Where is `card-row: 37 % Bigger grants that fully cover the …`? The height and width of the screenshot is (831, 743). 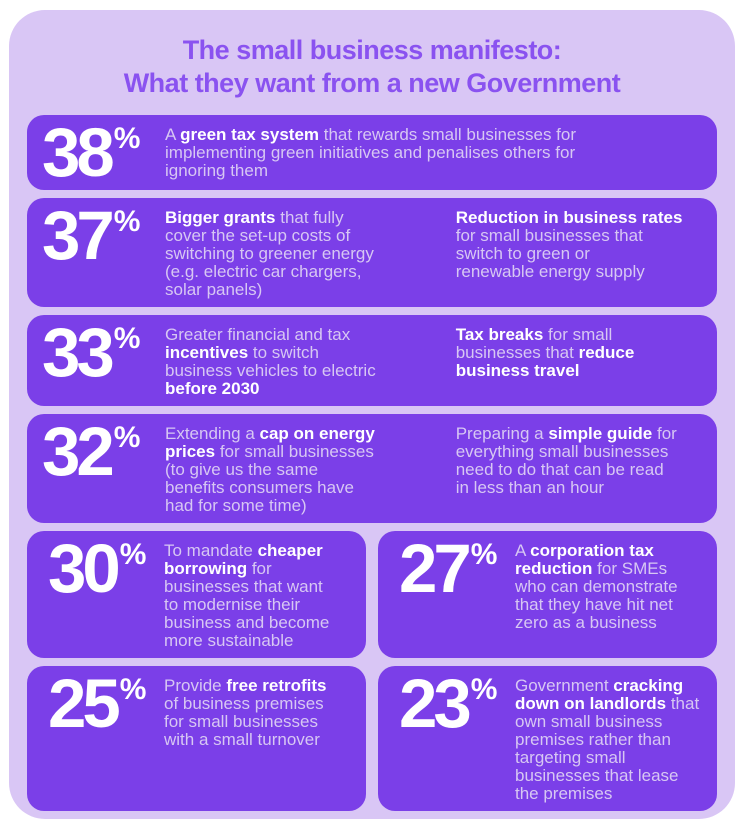
card-row: 37 % Bigger grants that fully cover the … is located at coordinates (372, 252).